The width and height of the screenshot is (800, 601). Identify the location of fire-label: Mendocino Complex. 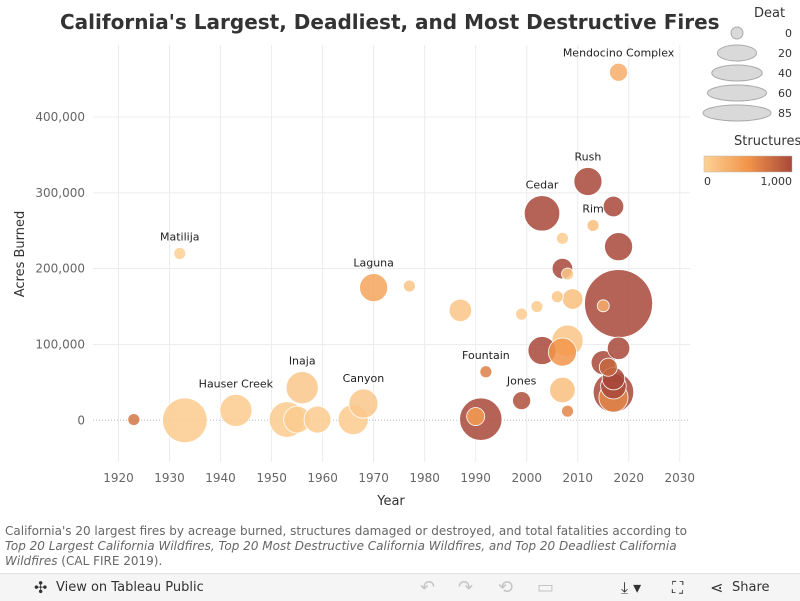
(619, 52).